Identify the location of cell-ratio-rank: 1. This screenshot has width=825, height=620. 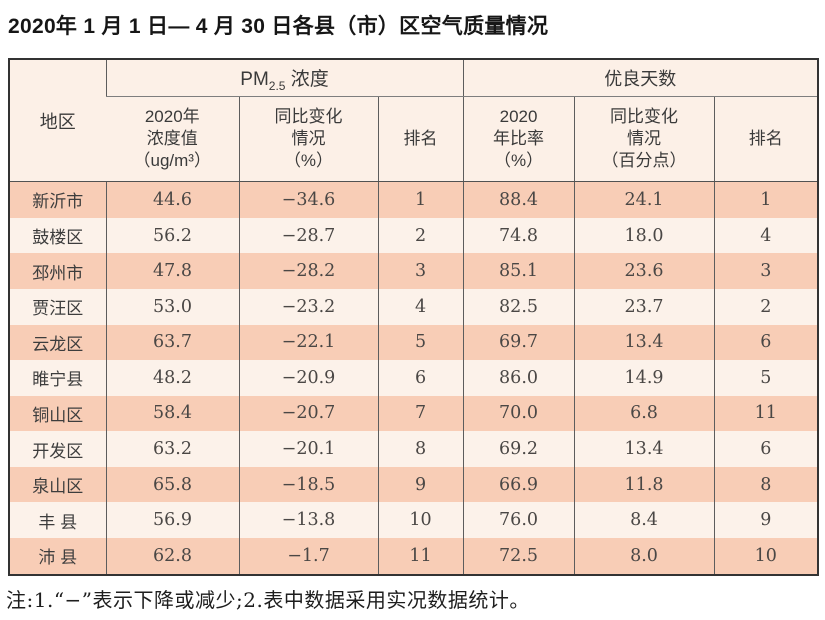
(766, 199).